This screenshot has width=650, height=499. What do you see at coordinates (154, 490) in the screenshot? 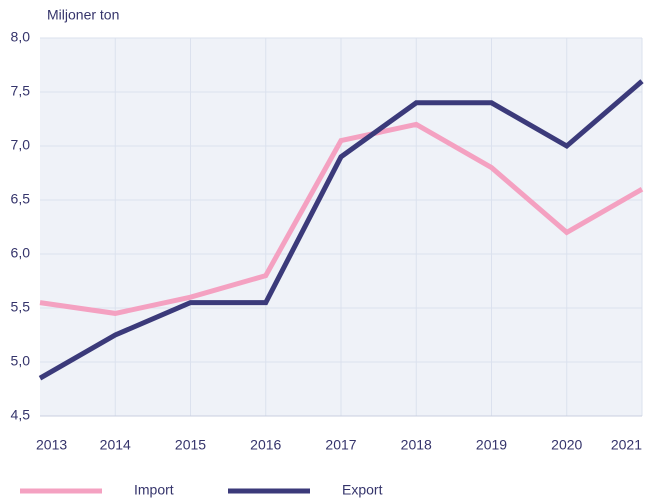
I see `legend-label: Import` at bounding box center [154, 490].